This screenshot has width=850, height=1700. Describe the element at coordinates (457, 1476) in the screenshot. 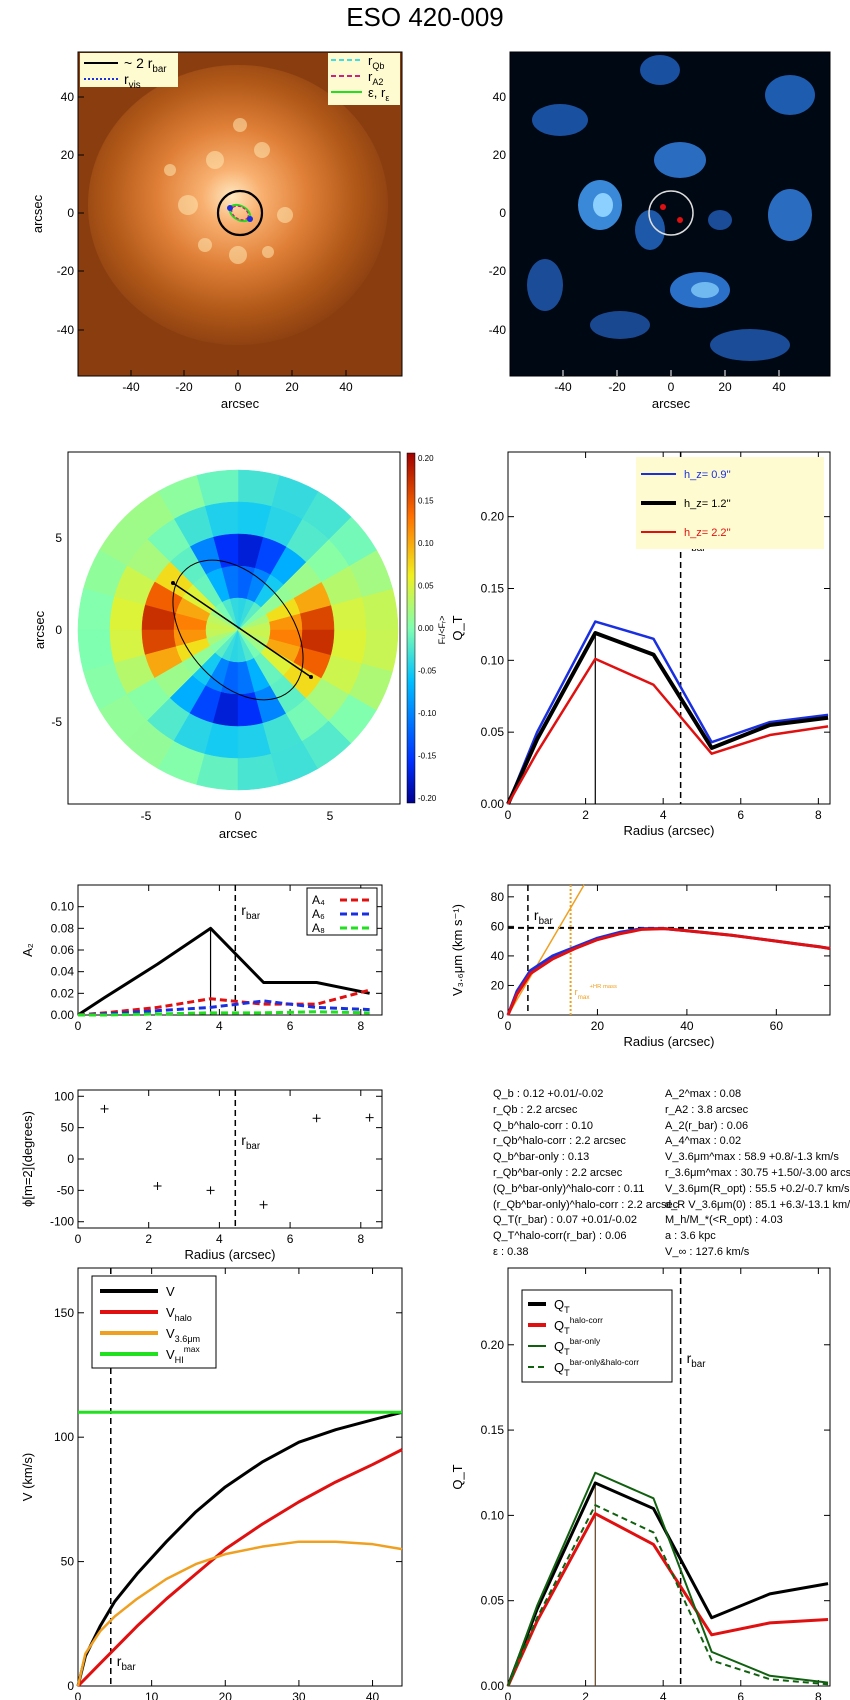

I see `y-axis-label: Q_T` at that location.